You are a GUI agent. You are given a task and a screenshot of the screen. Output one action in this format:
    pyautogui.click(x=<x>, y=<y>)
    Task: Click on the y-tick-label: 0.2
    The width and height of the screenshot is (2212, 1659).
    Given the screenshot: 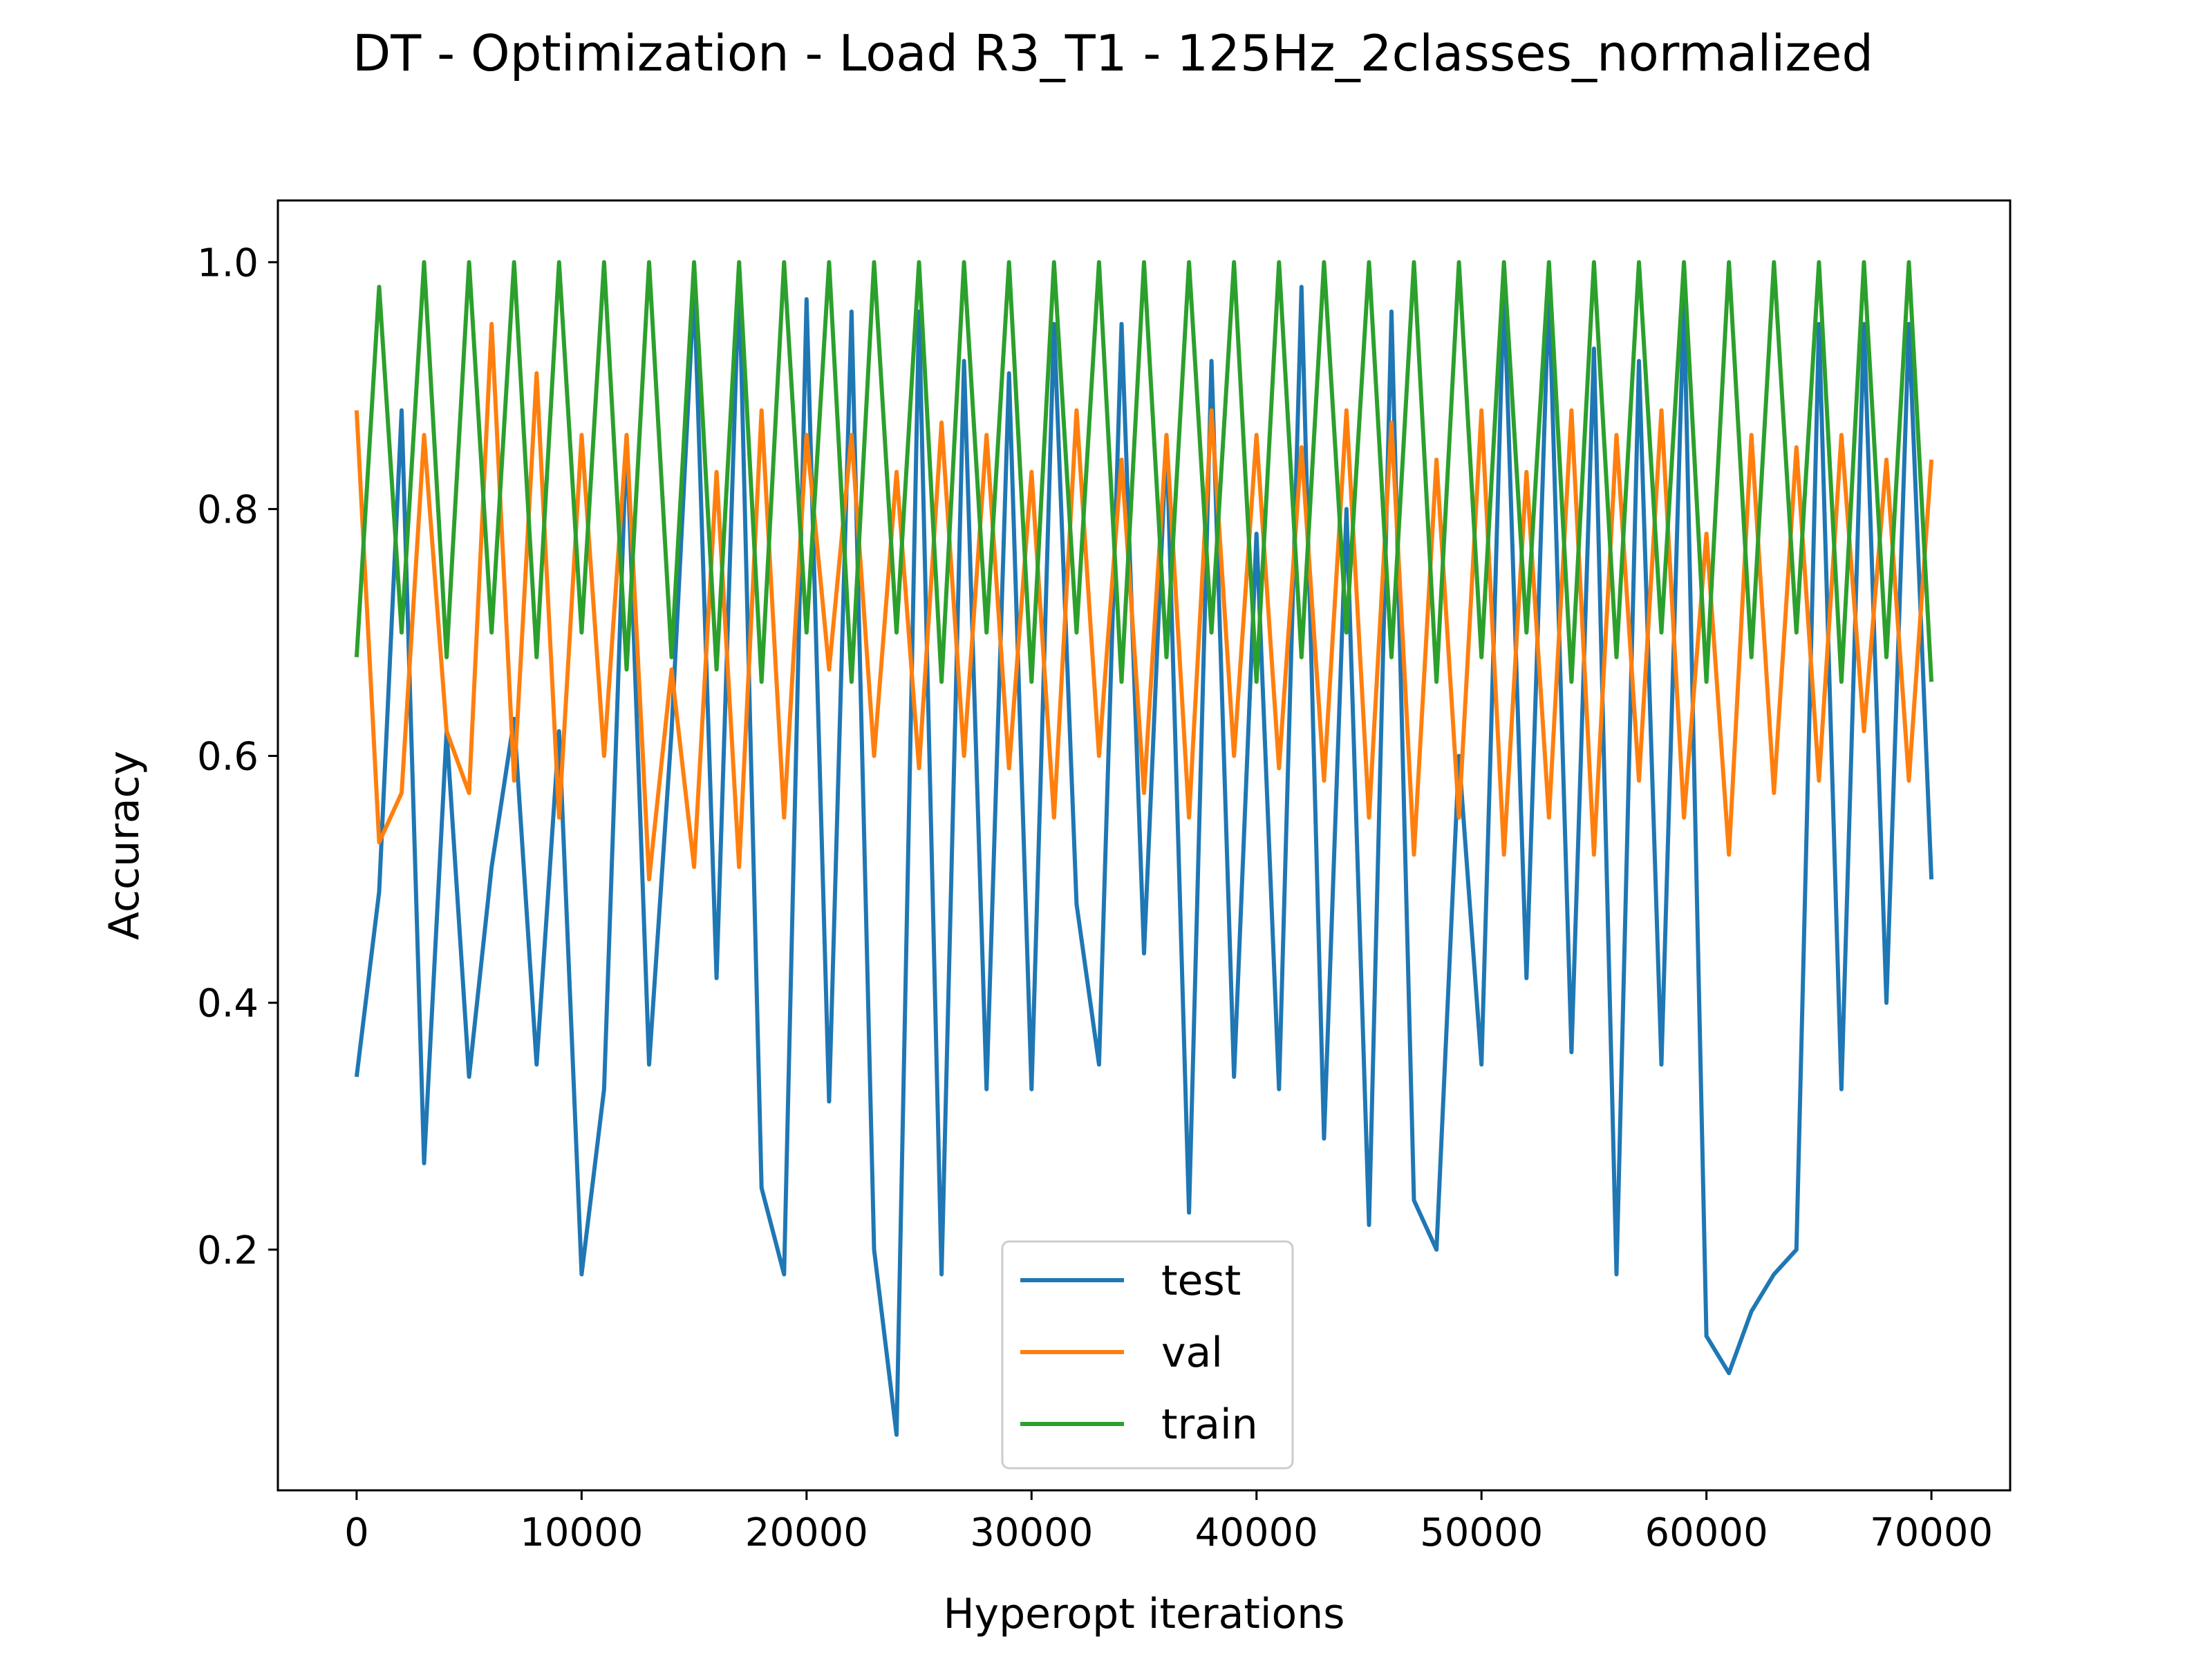 What is the action you would take?
    pyautogui.click(x=228, y=1250)
    